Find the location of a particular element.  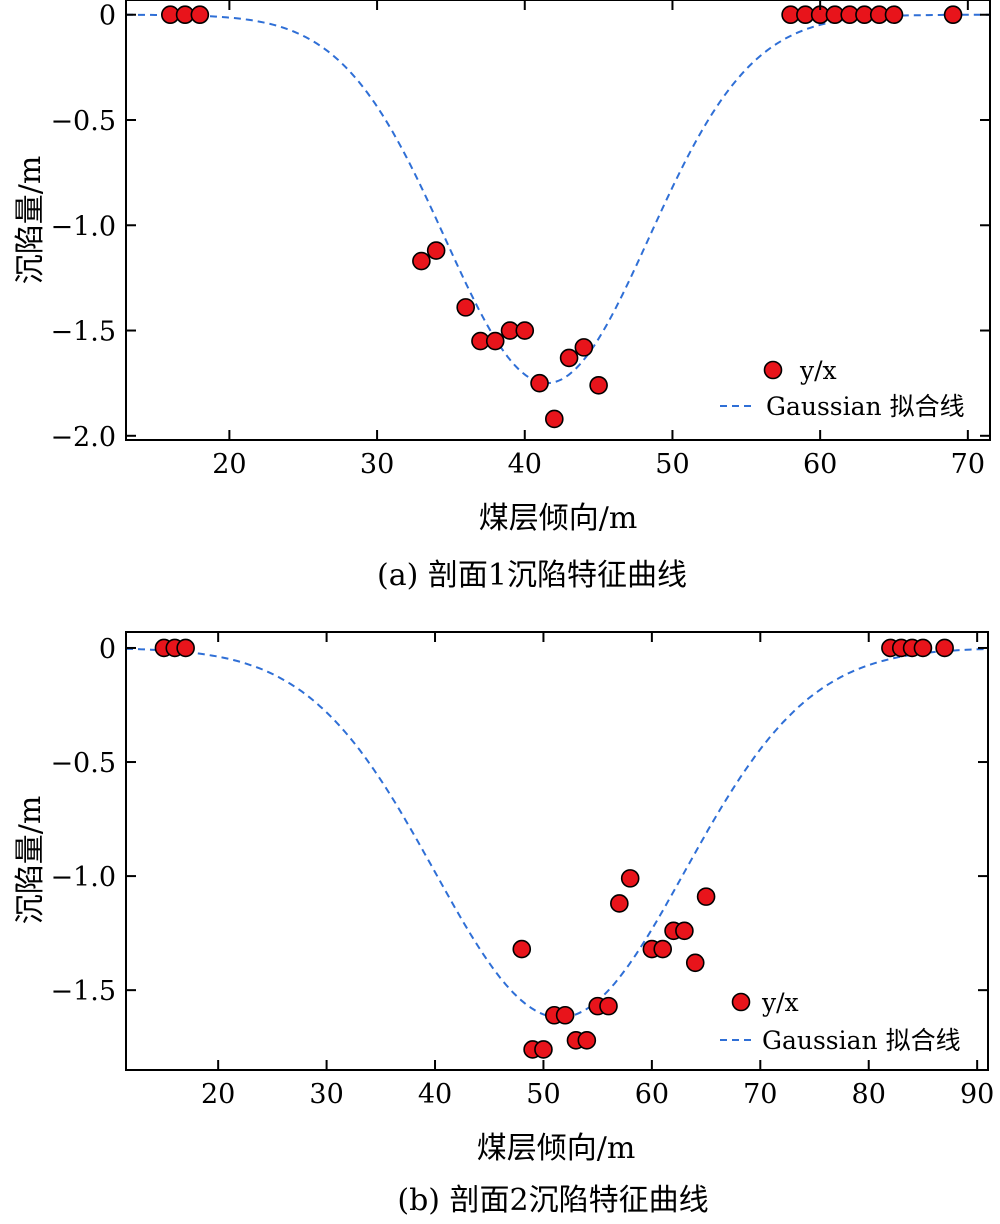

legend-label-line-a: Gaussian 拟合线 is located at coordinates (865, 406).